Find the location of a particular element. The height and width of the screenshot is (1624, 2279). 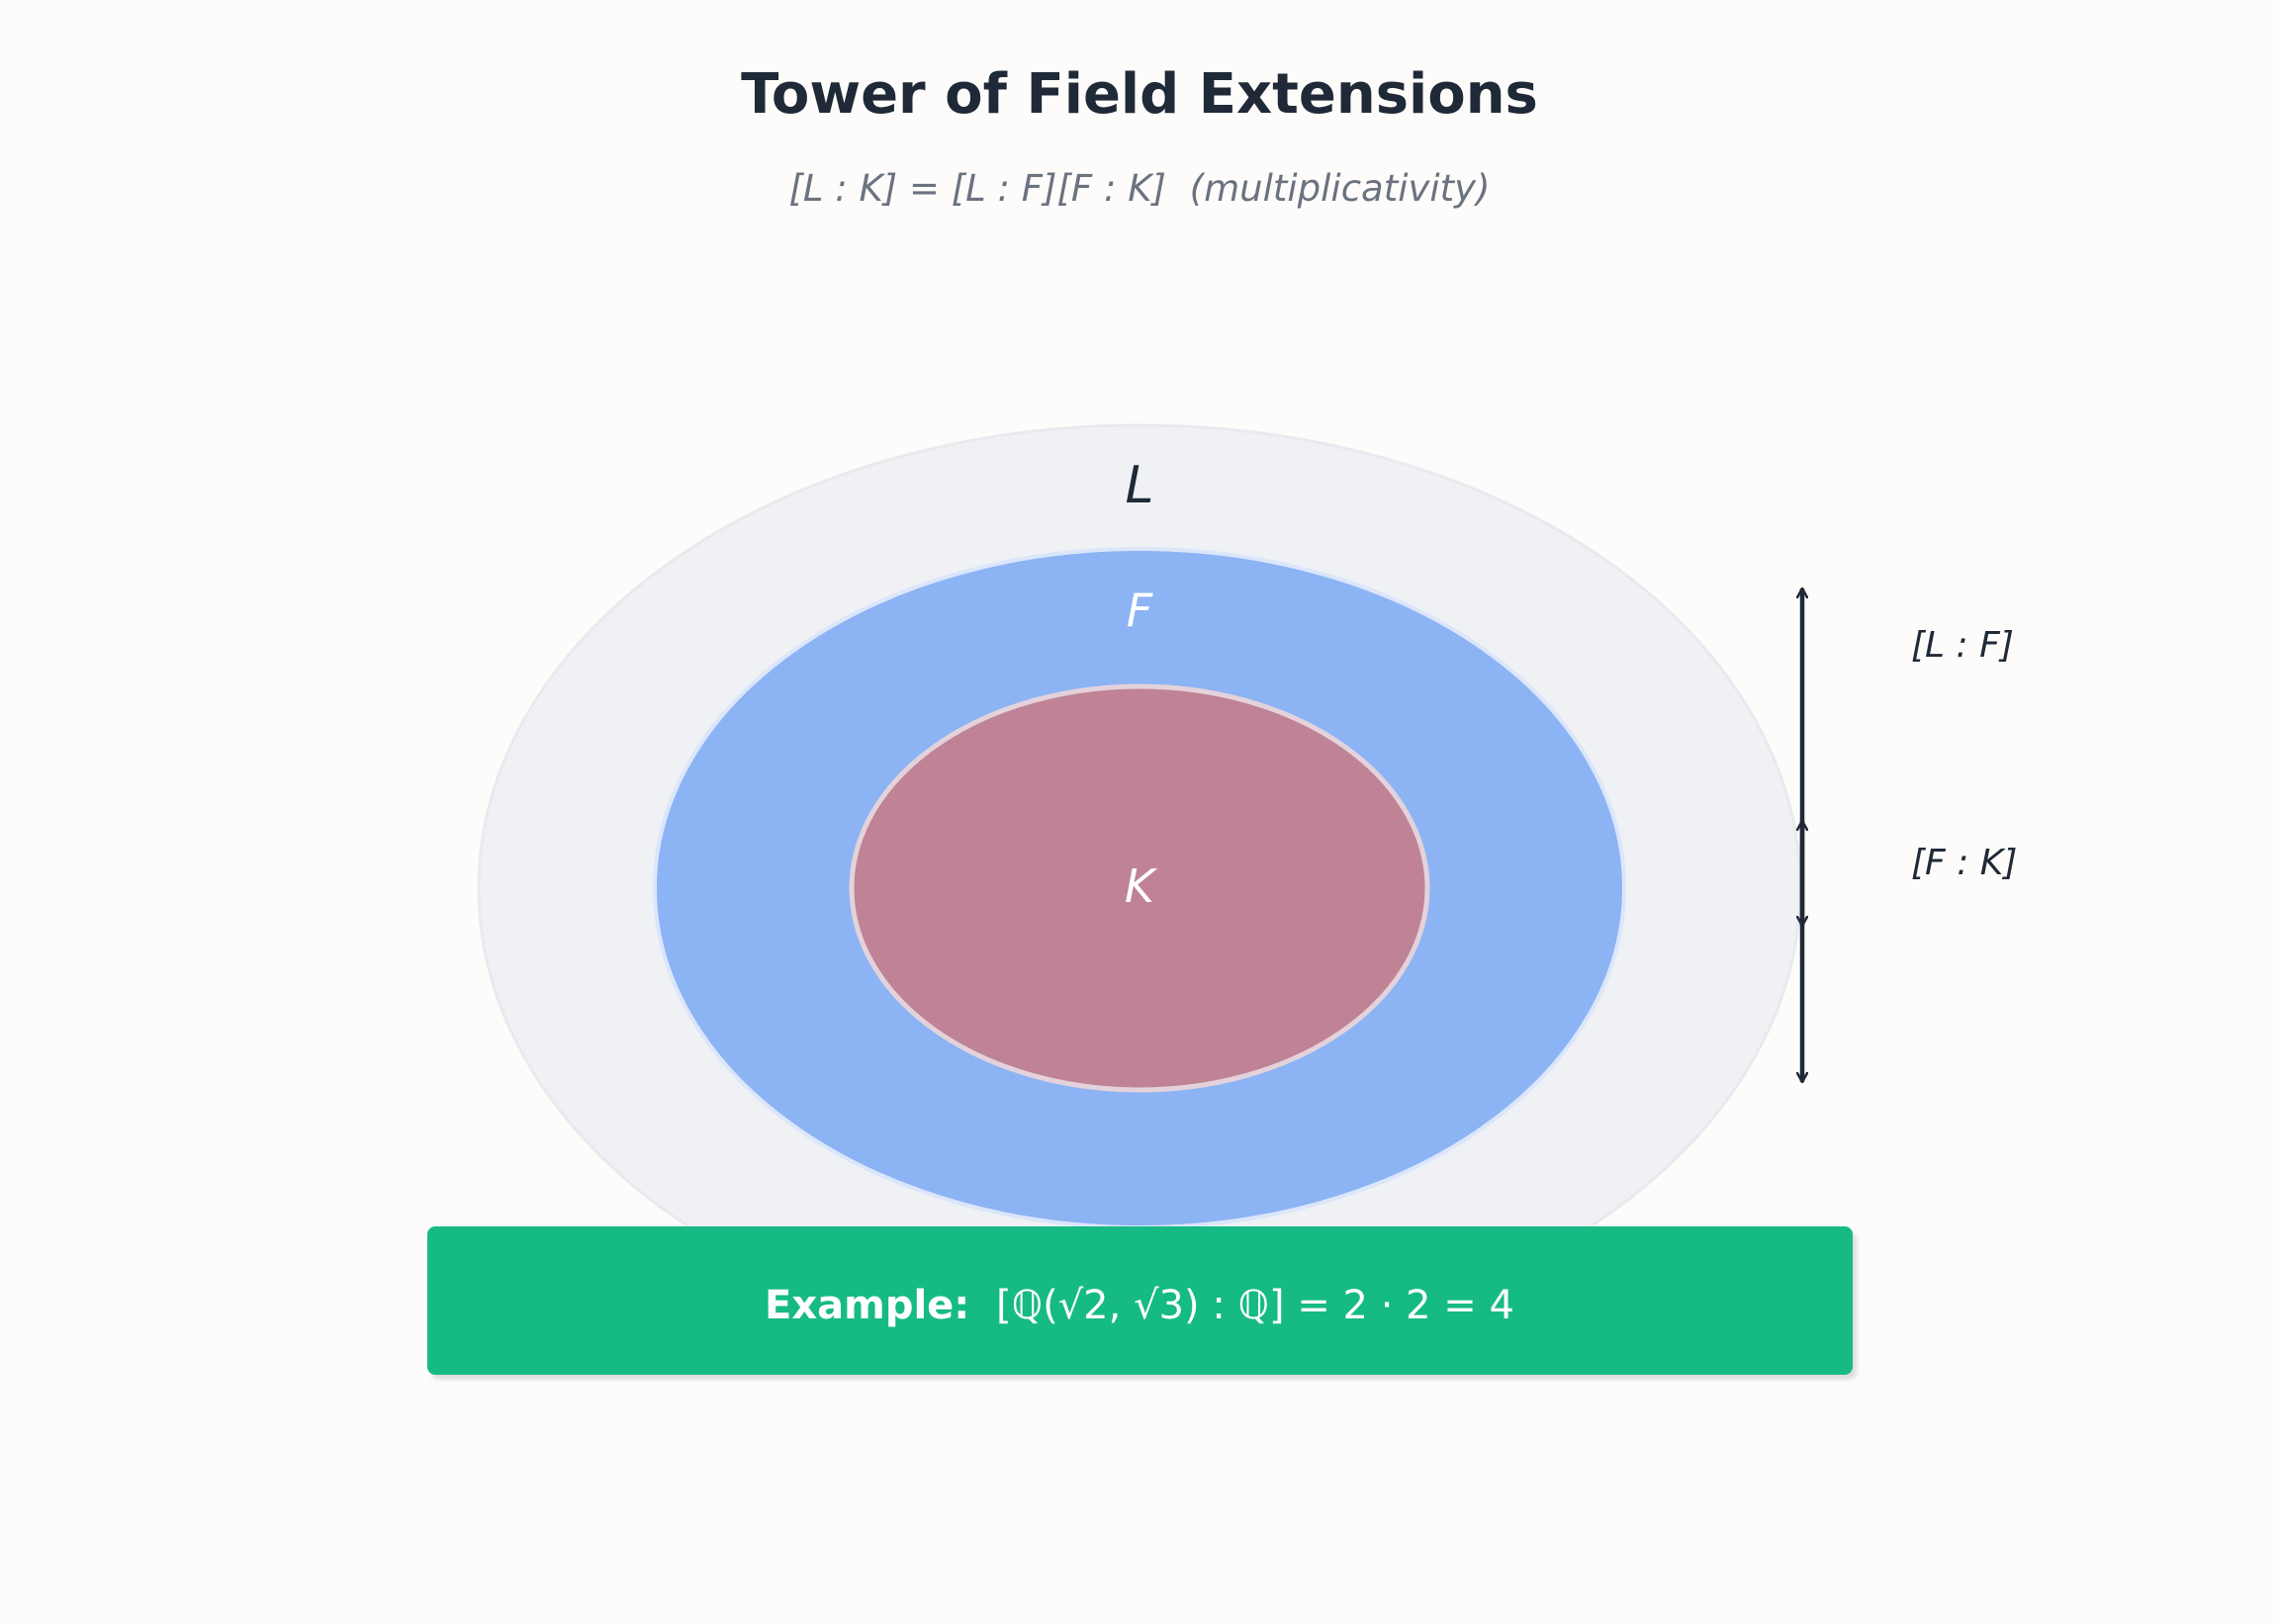

field-K-ellipse is located at coordinates (1139, 888).